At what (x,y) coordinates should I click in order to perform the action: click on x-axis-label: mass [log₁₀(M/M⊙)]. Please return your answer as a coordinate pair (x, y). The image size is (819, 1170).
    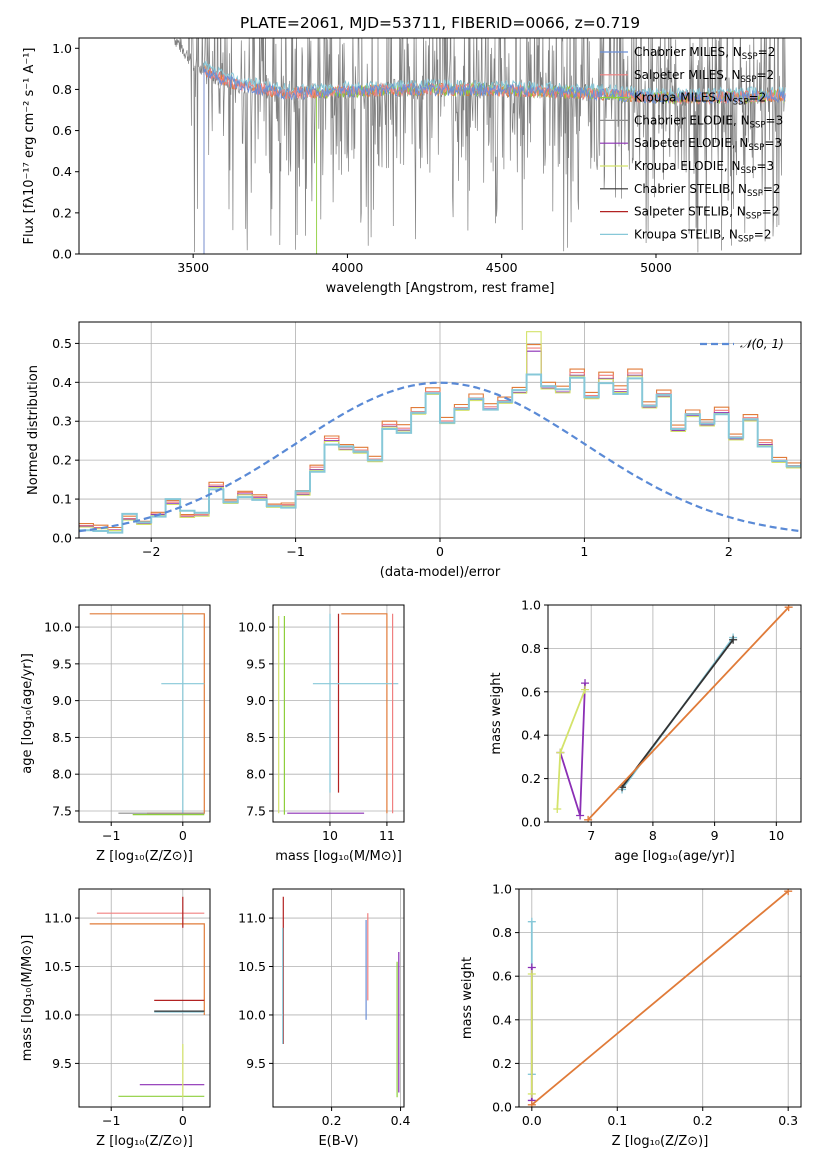
    Looking at the image, I should click on (338, 856).